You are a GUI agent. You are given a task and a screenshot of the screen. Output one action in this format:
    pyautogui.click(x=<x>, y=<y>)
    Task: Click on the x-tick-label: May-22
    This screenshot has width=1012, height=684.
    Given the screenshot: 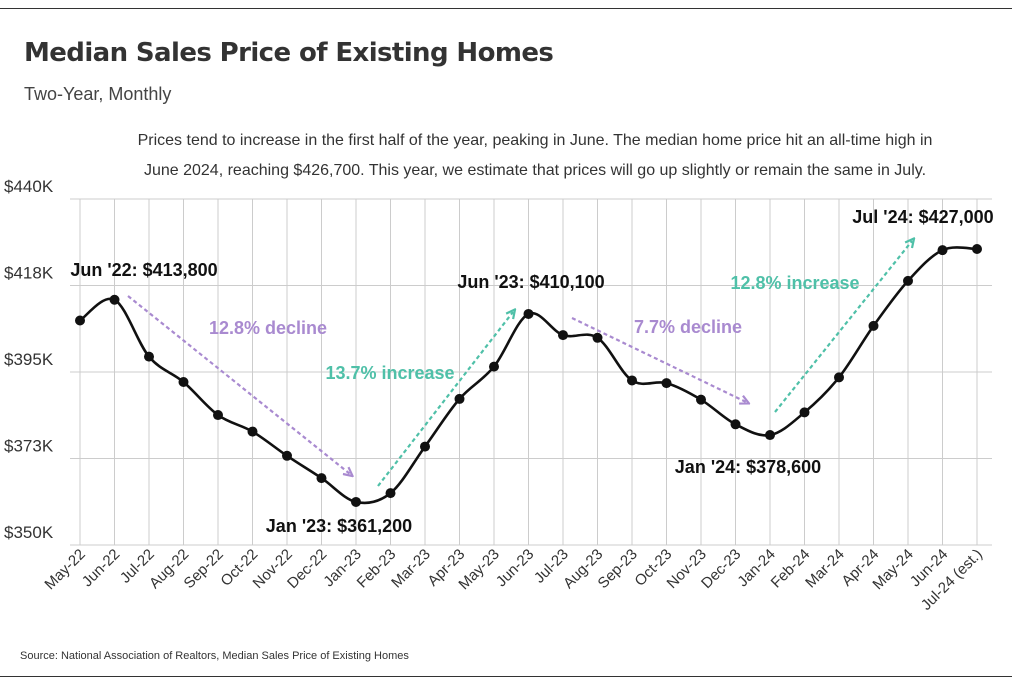 What is the action you would take?
    pyautogui.click(x=64, y=569)
    